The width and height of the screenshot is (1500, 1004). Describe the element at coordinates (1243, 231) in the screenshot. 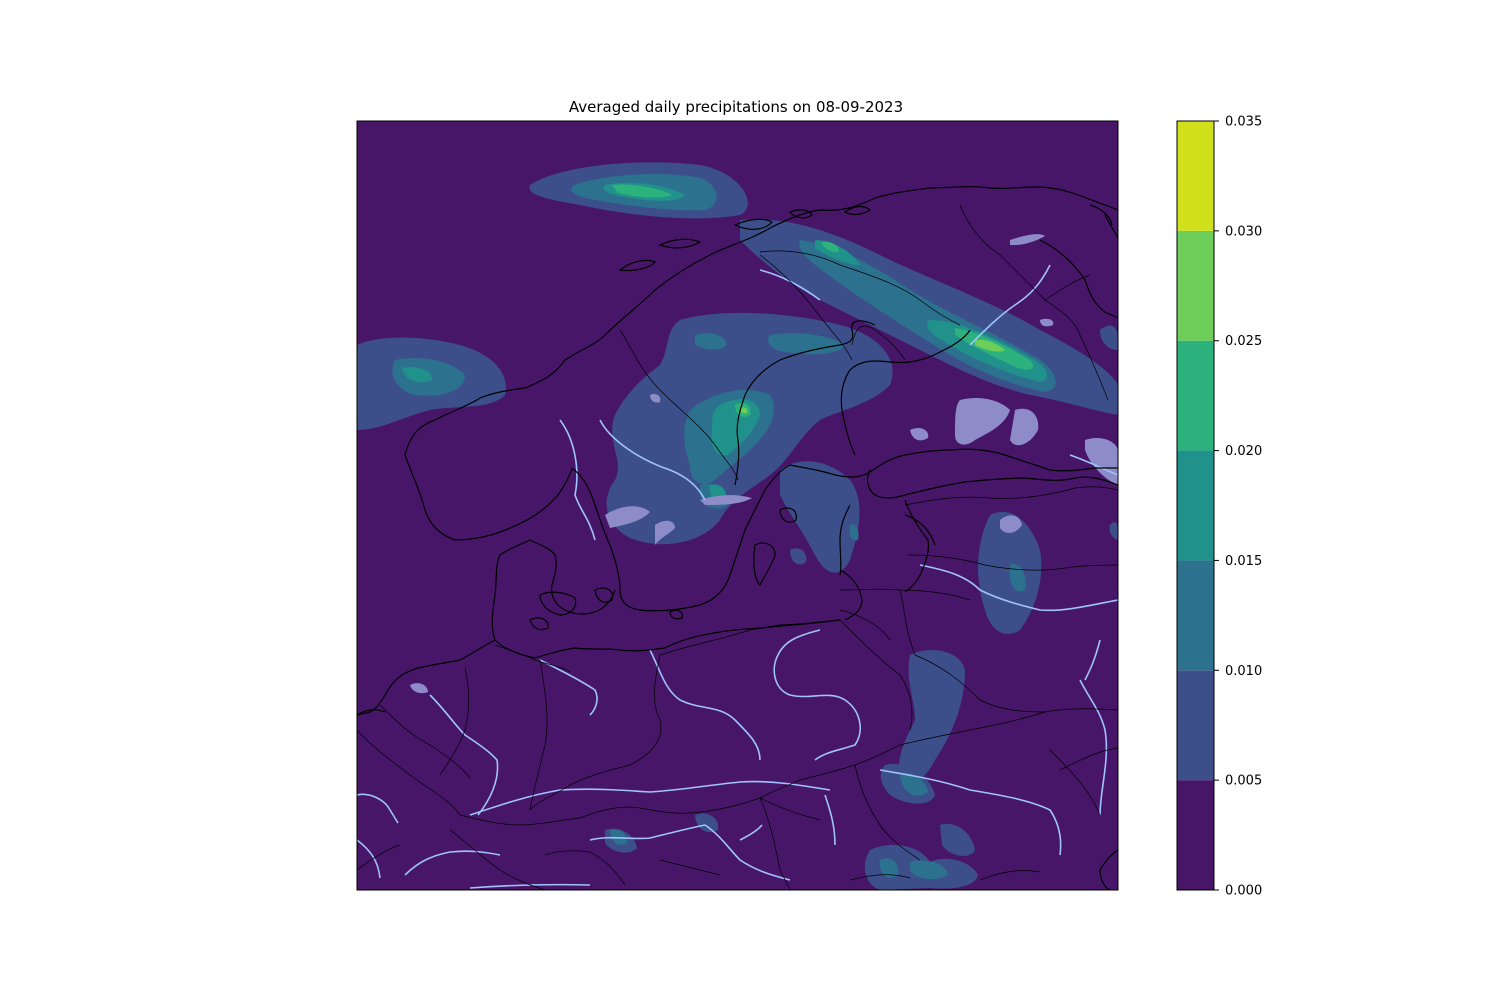

I see `colorbar-tick-label: 0.030` at that location.